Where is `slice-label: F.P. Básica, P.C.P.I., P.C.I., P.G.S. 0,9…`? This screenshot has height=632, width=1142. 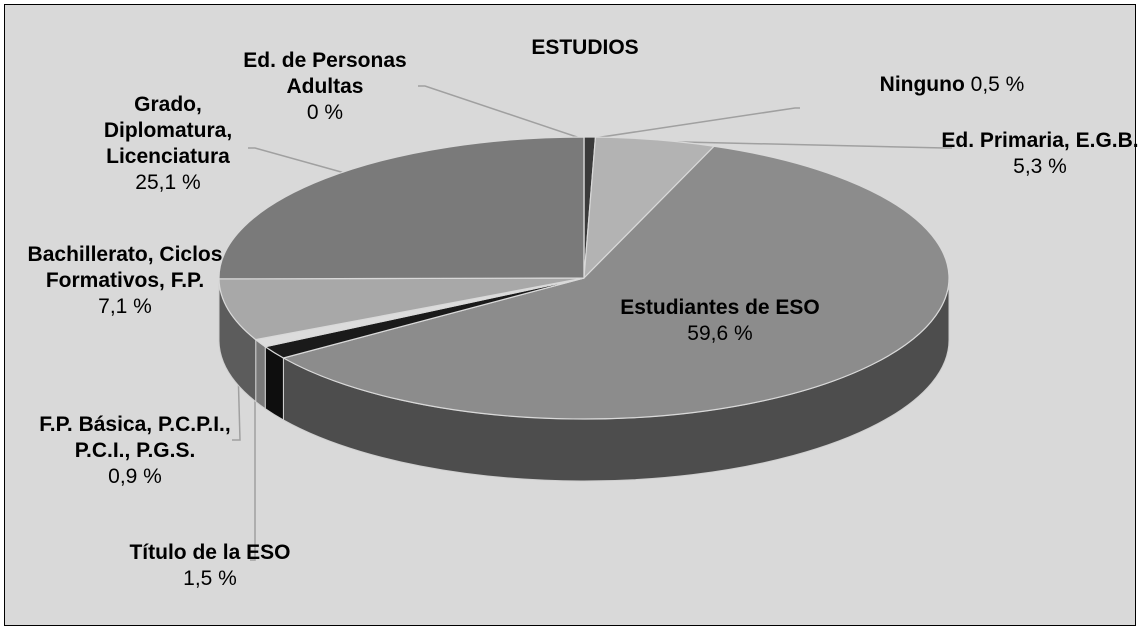 slice-label: F.P. Básica, P.C.P.I., P.C.I., P.G.S. 0,9… is located at coordinates (135, 451).